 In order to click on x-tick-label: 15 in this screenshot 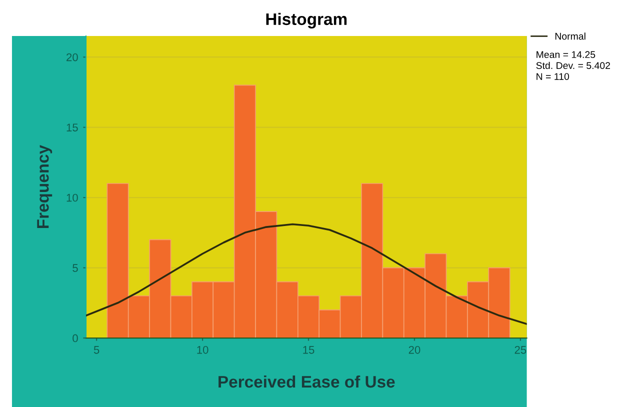, I will do `click(308, 350)`.